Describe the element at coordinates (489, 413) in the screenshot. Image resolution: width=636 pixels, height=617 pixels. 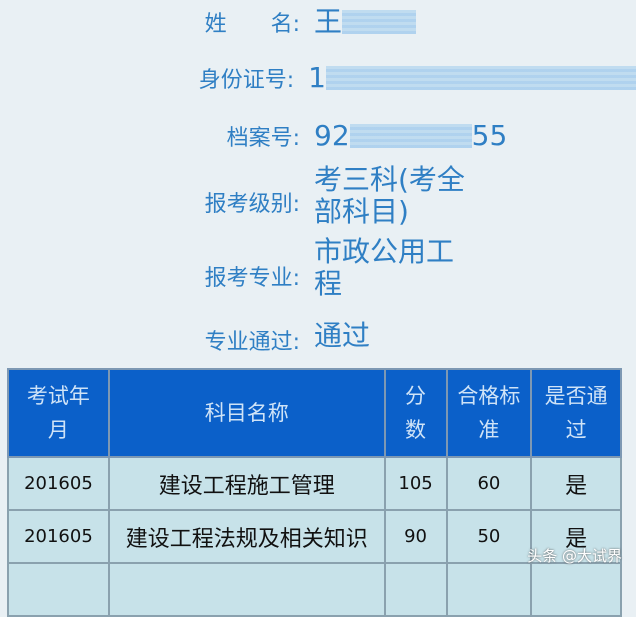
I see `header-standard: 合格标准` at that location.